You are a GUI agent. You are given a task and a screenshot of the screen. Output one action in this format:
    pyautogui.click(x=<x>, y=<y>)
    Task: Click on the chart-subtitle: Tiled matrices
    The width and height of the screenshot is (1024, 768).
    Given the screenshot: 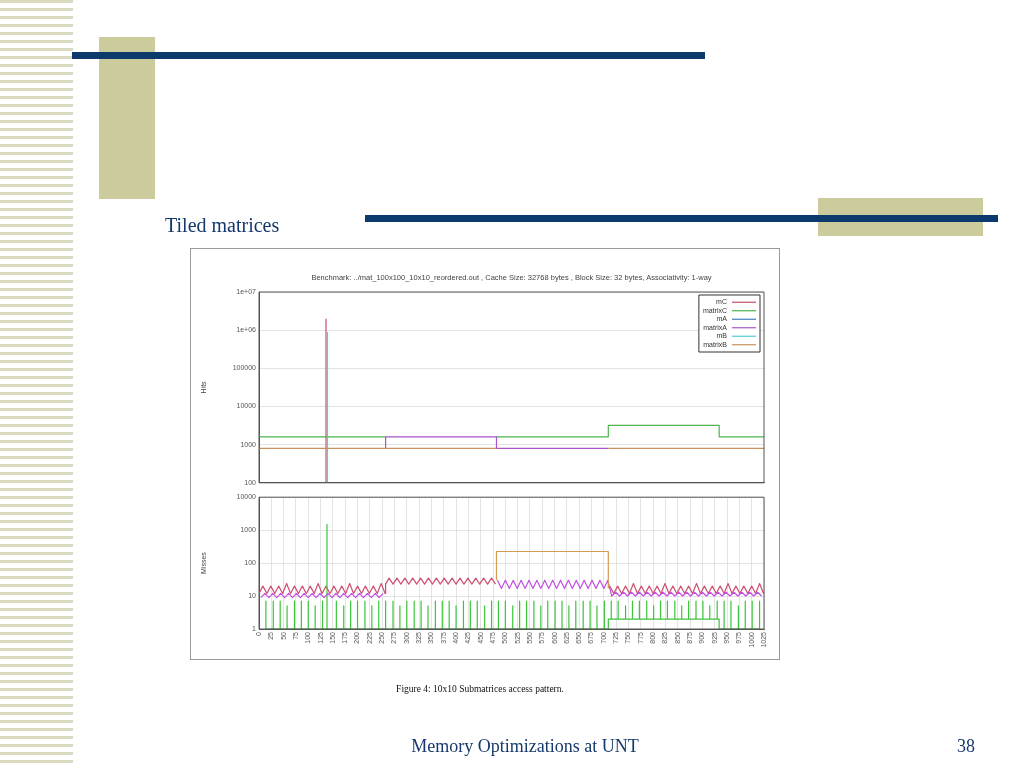 What is the action you would take?
    pyautogui.click(x=222, y=225)
    